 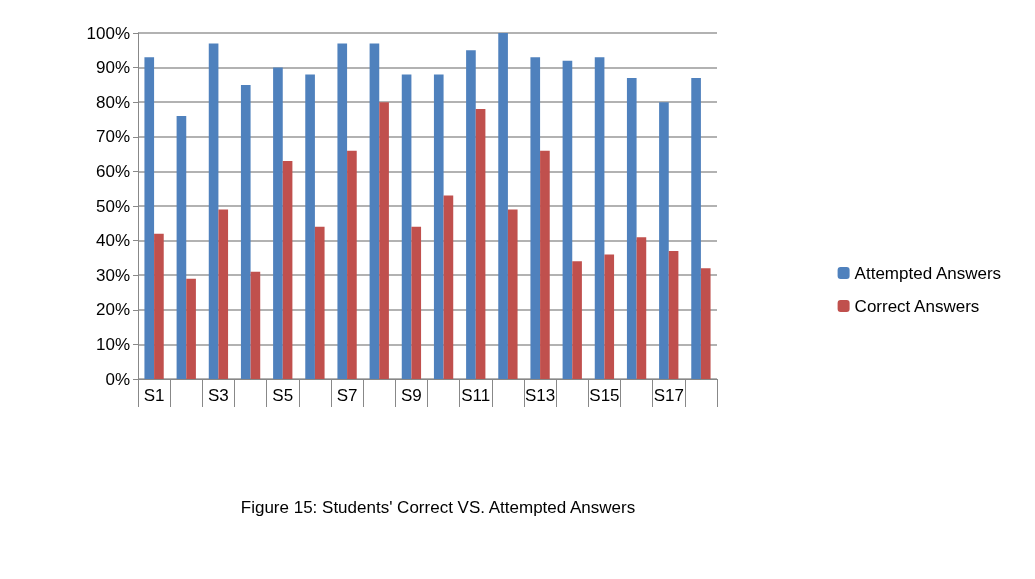 What do you see at coordinates (117, 379) in the screenshot?
I see `y-tick-label: 0%` at bounding box center [117, 379].